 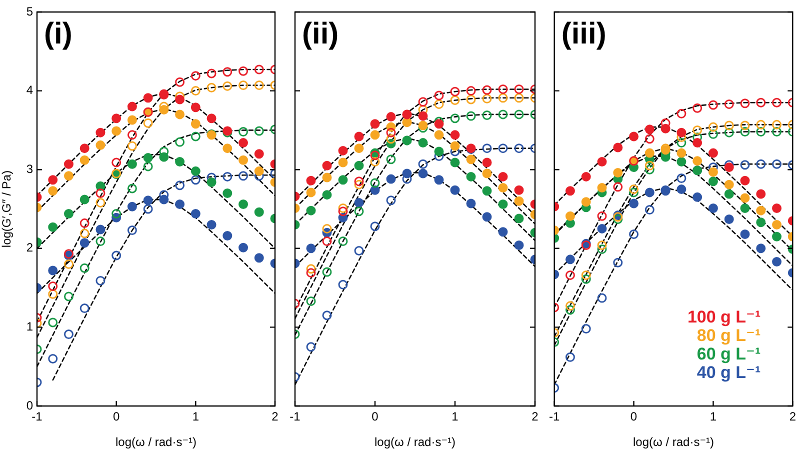 I want to click on text: 100 g L⁻¹, so click(x=724, y=317).